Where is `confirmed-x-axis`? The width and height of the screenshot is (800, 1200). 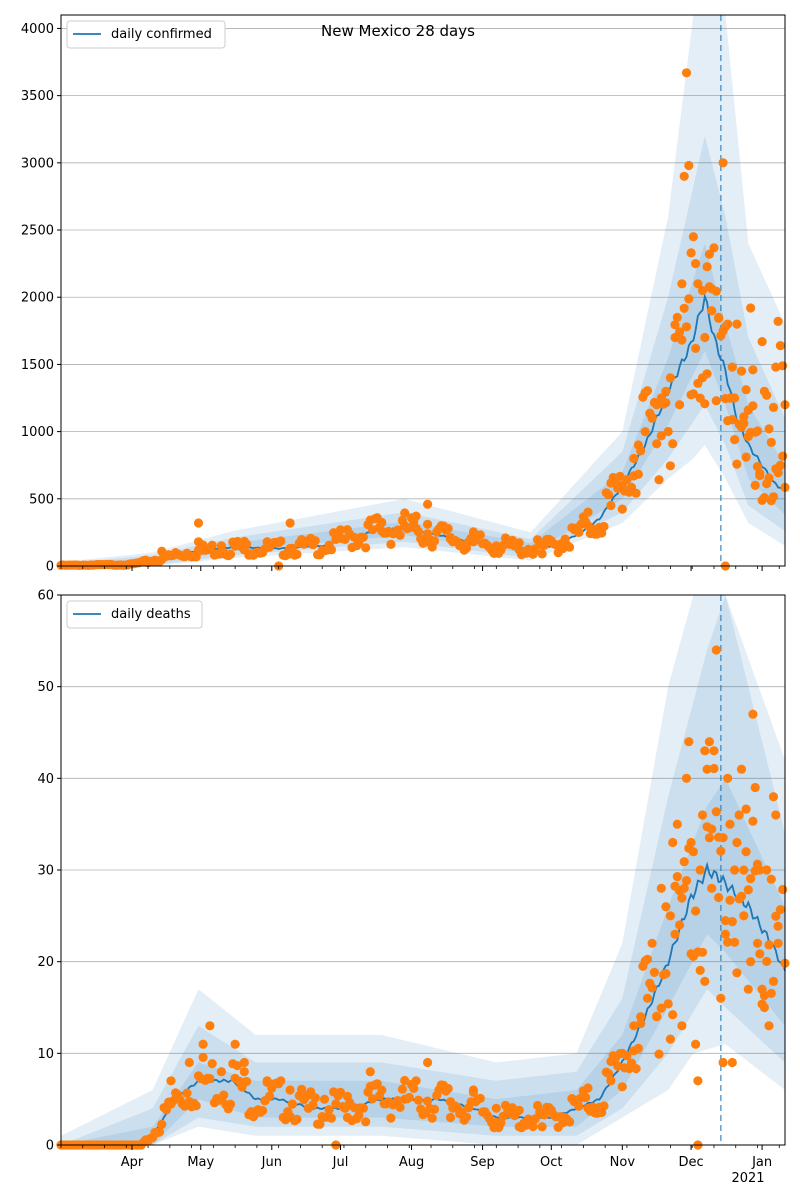
confirmed-x-axis is located at coordinates (420, 568).